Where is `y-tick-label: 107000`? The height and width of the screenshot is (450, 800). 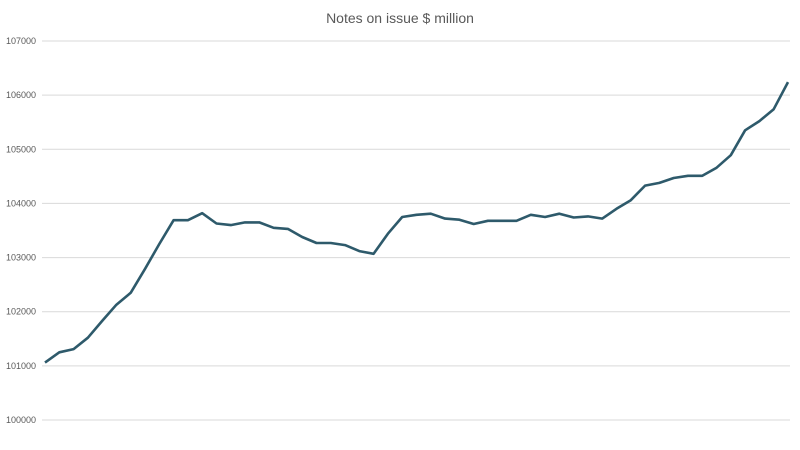 y-tick-label: 107000 is located at coordinates (21, 41).